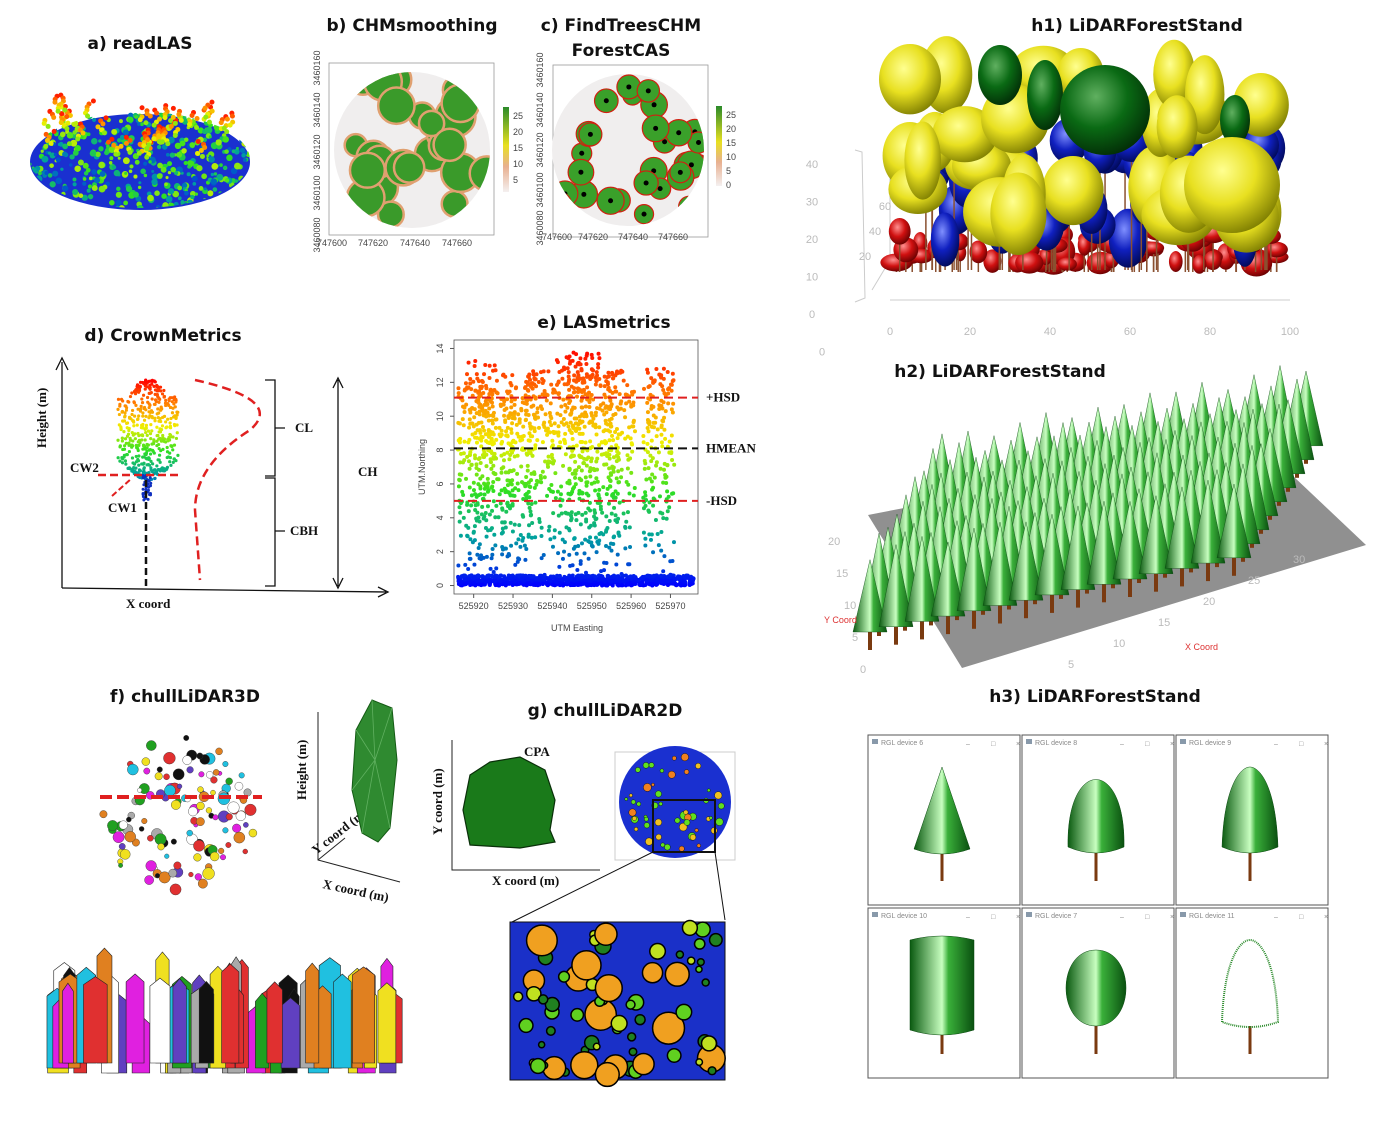 The height and width of the screenshot is (1124, 1396). I want to click on hull-blob, so click(149, 880).